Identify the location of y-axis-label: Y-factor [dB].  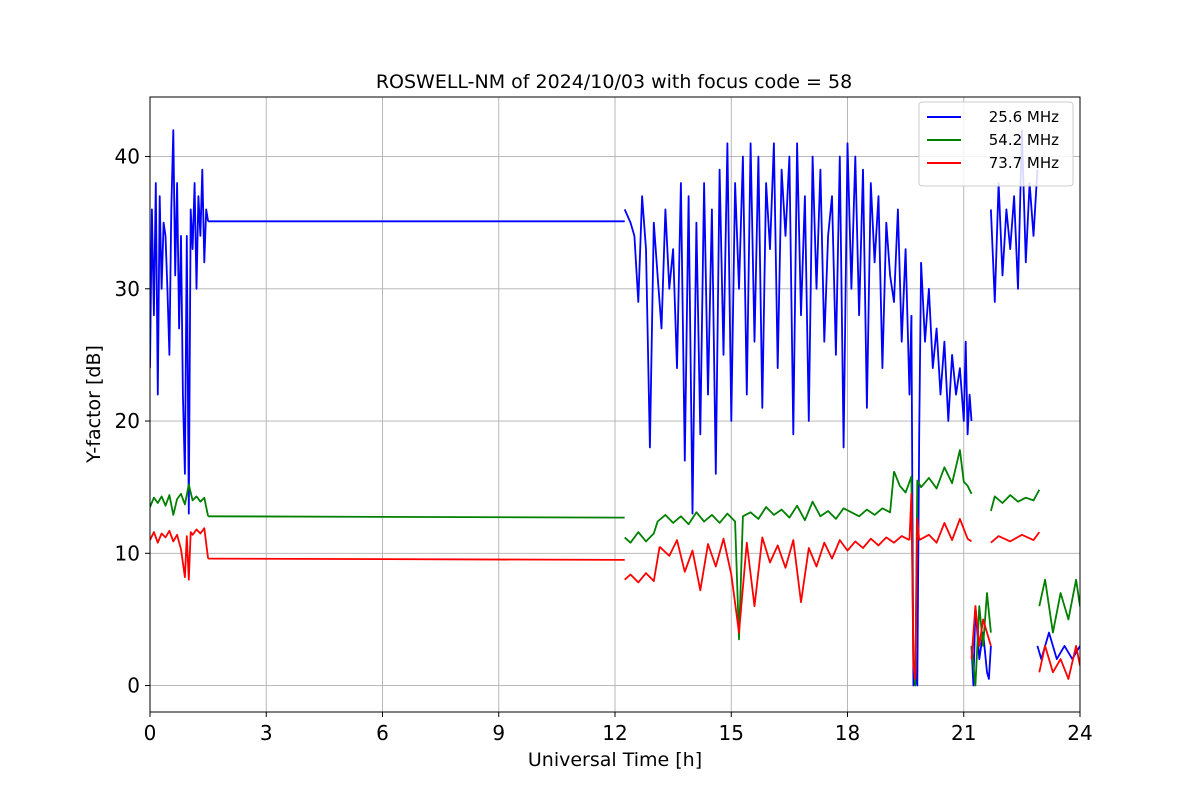
(94, 404).